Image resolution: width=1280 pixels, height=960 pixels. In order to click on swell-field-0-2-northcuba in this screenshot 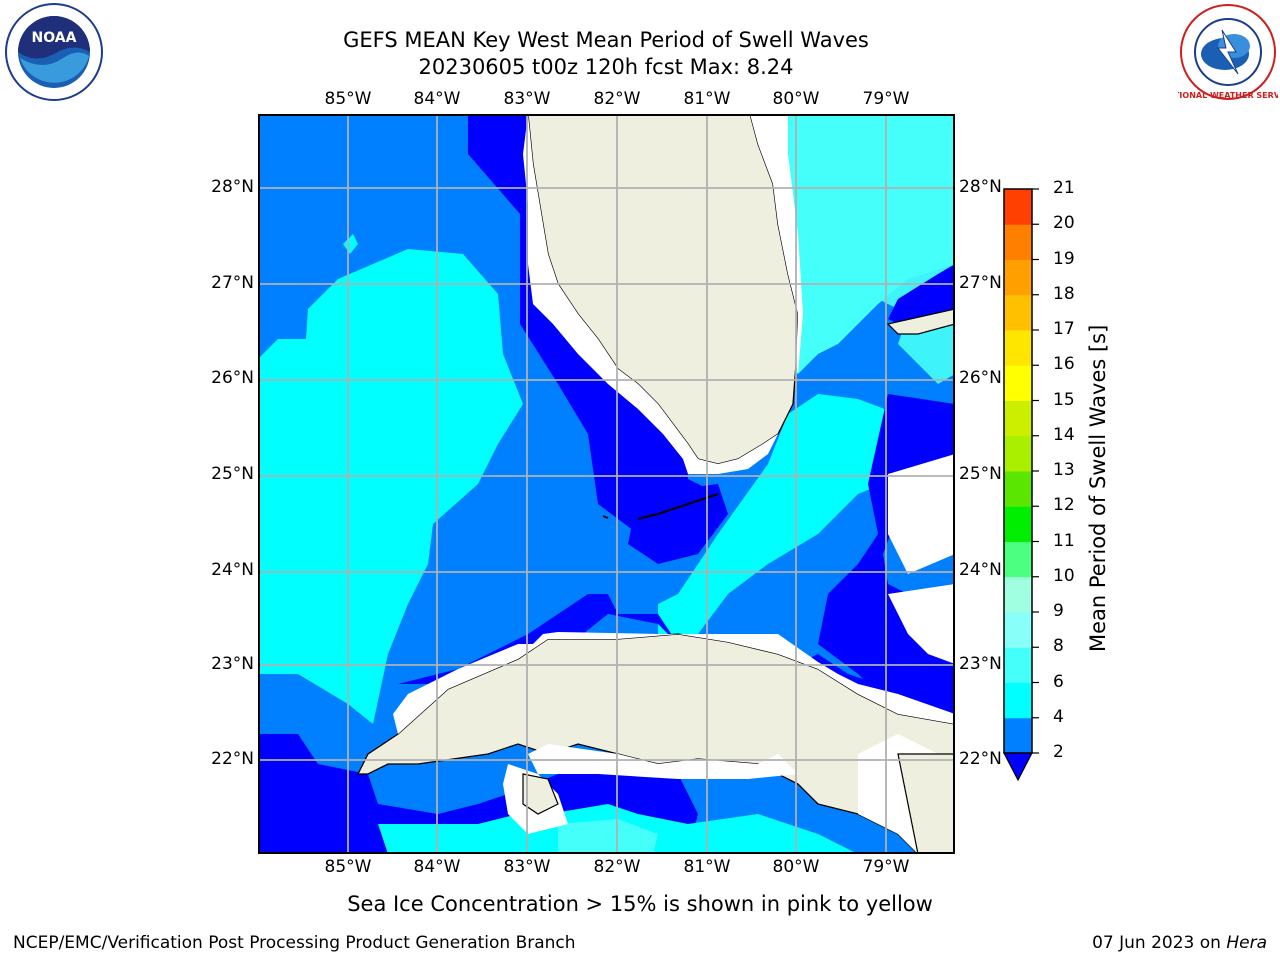, I will do `click(676, 664)`.